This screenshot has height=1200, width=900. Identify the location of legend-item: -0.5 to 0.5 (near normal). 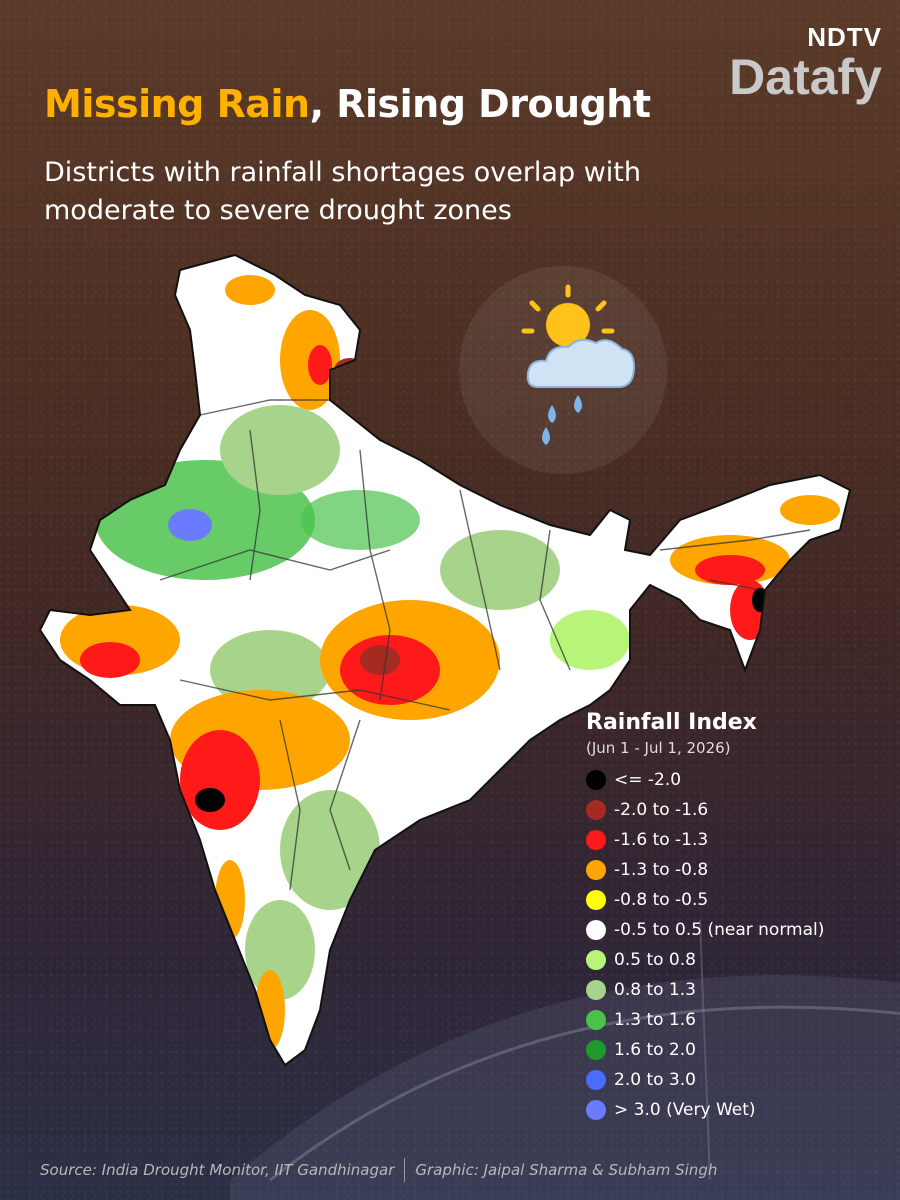
(736, 930).